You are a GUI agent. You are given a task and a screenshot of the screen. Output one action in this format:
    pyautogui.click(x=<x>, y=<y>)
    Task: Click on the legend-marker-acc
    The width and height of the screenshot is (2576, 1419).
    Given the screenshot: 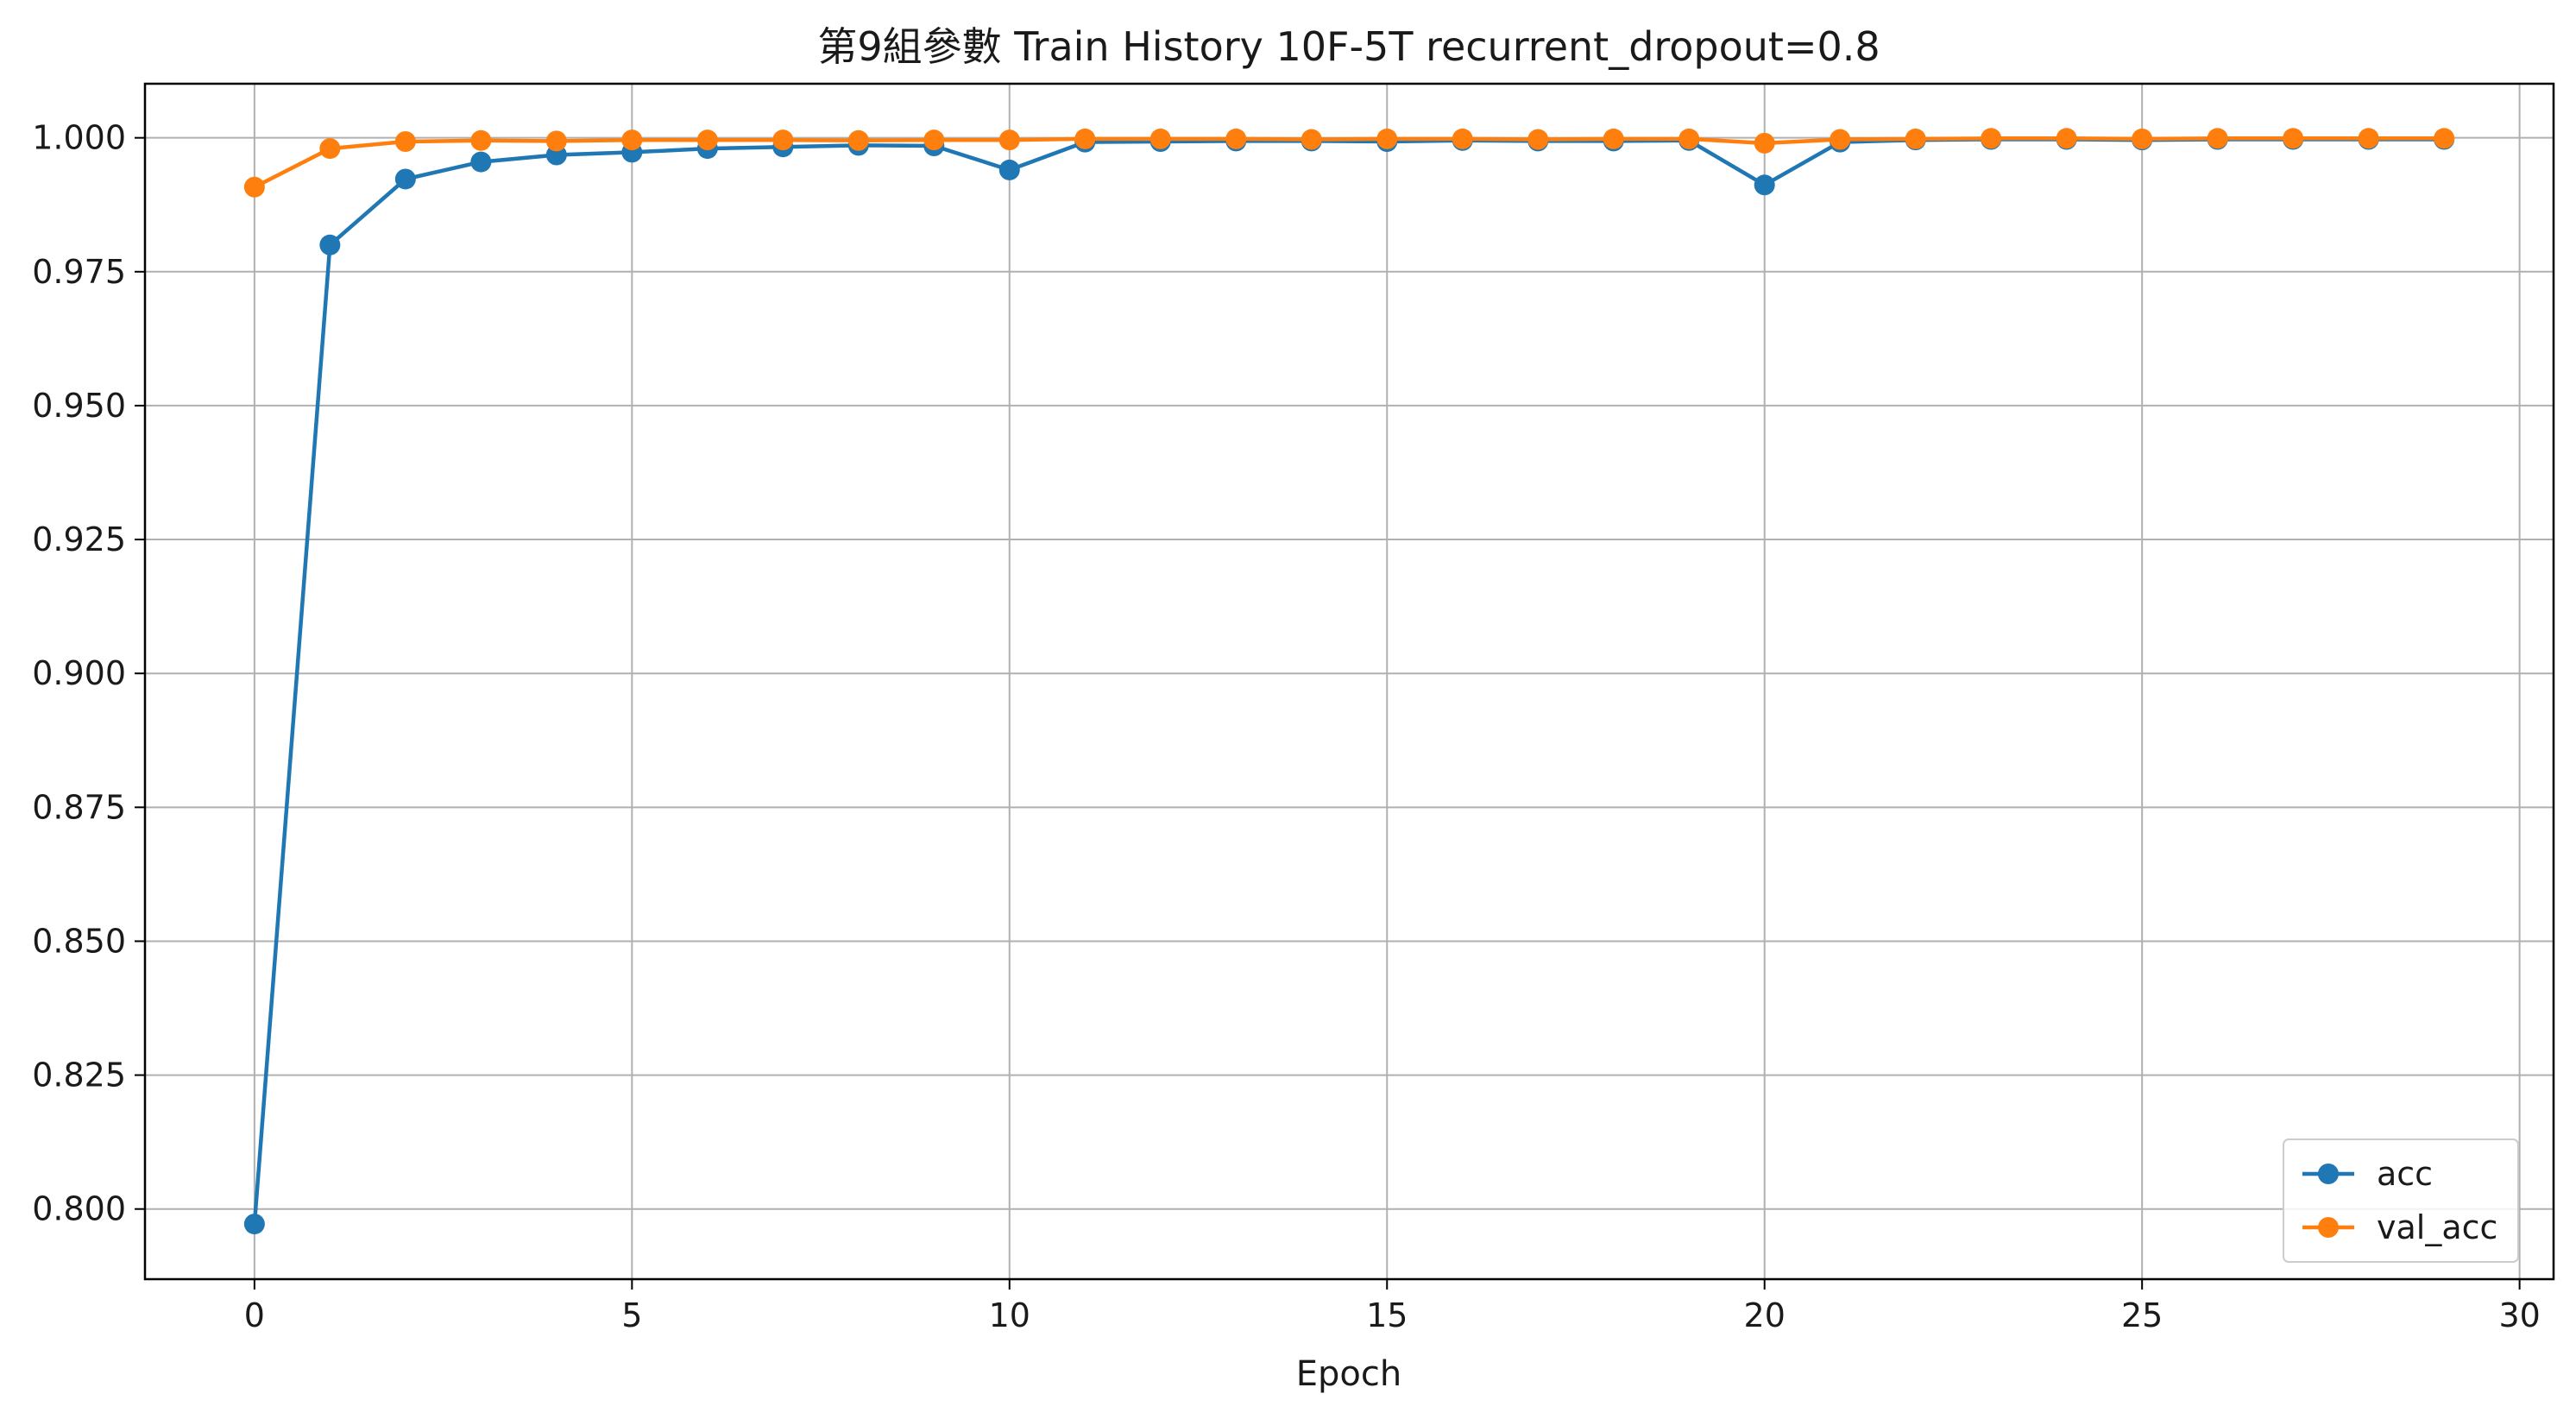 What is the action you would take?
    pyautogui.click(x=2328, y=1174)
    